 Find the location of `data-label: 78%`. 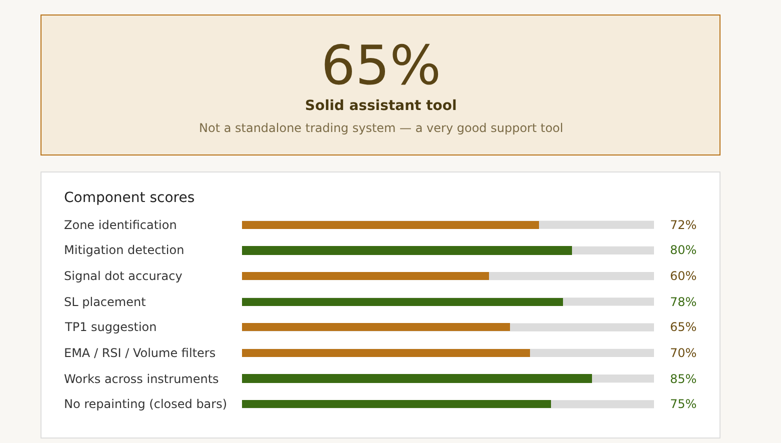

data-label: 78% is located at coordinates (683, 302).